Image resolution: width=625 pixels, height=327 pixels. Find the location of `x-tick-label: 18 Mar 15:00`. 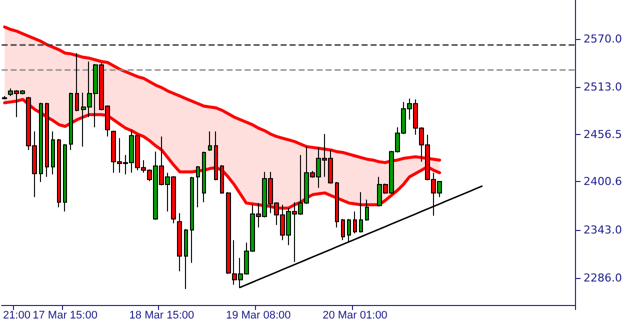

x-tick-label: 18 Mar 15:00 is located at coordinates (161, 316).